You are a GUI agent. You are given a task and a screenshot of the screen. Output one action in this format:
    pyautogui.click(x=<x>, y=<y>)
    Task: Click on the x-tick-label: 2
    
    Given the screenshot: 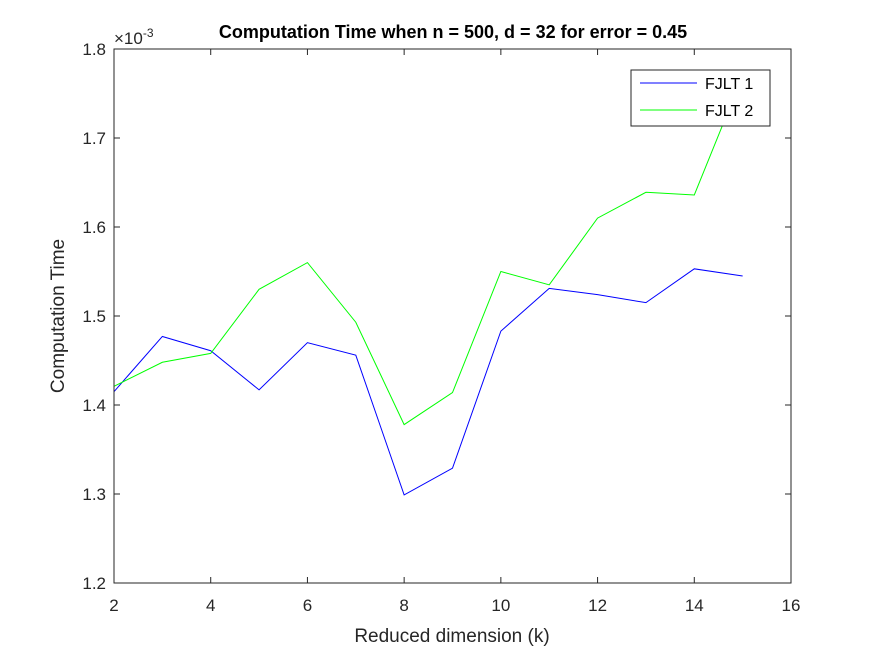 What is the action you would take?
    pyautogui.click(x=113, y=605)
    